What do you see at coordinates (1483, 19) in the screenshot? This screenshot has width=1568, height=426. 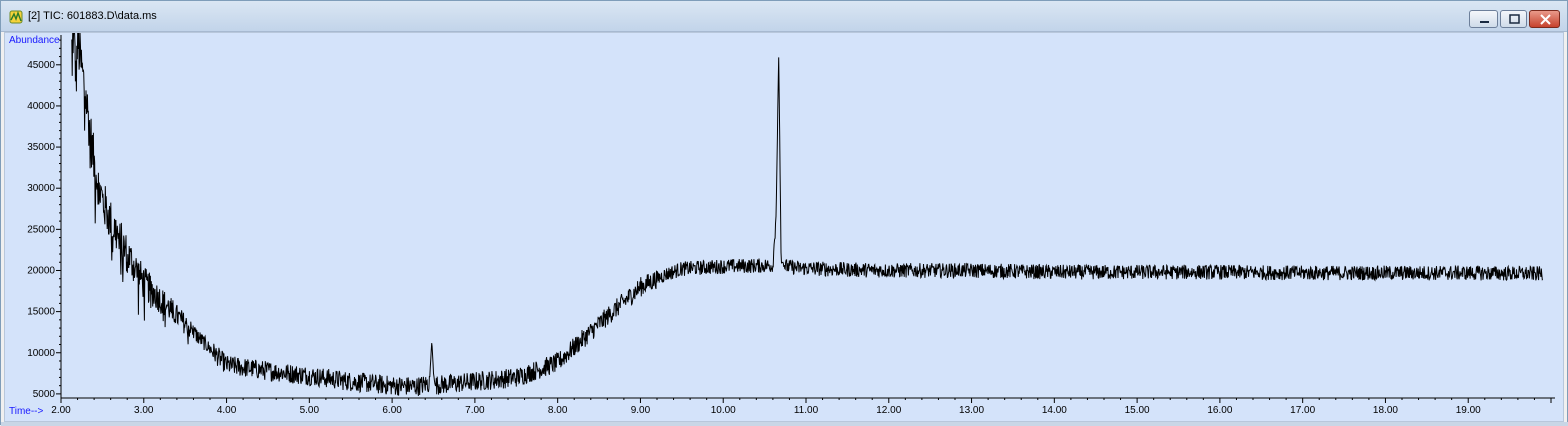 I see `minimize-button` at bounding box center [1483, 19].